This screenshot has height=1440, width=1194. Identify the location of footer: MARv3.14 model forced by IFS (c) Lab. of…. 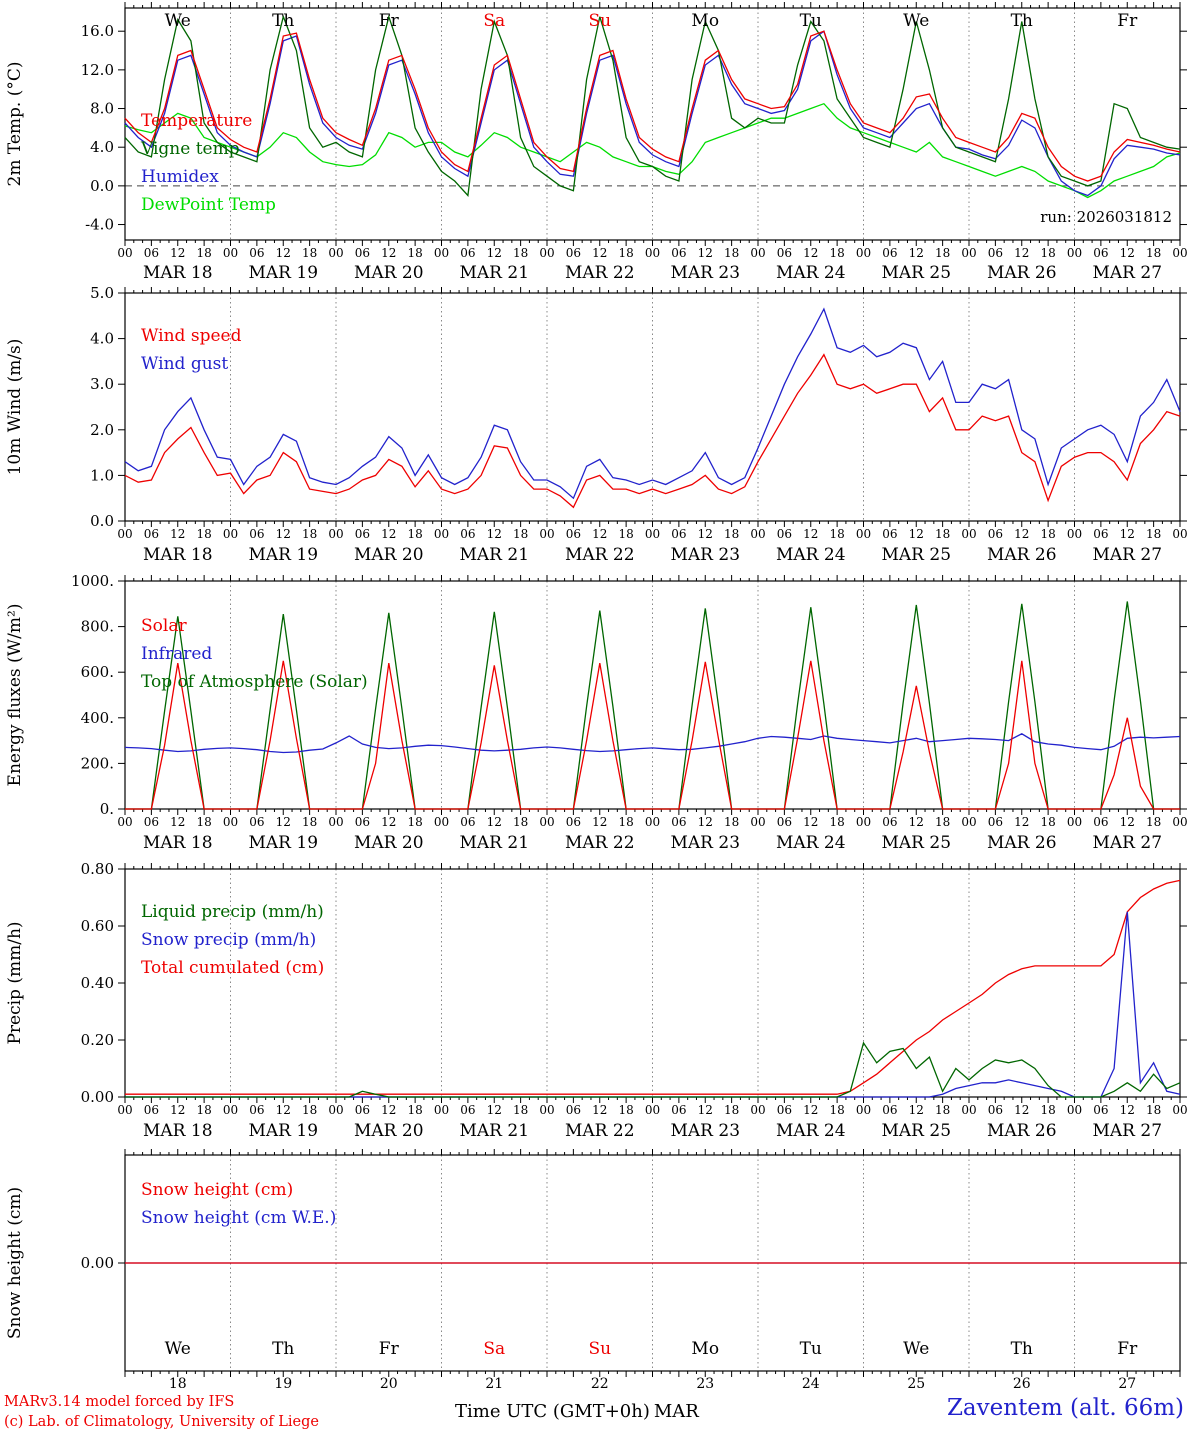
(597, 1415).